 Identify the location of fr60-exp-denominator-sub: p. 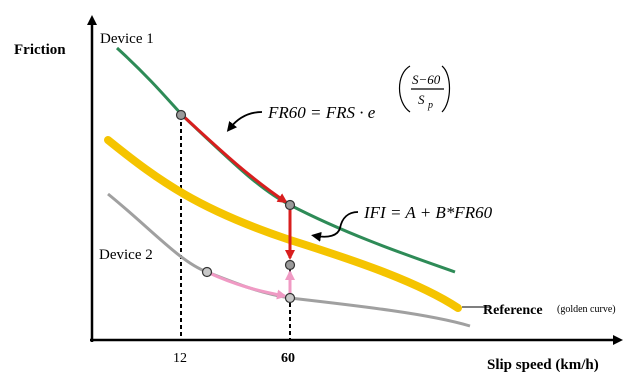
(430, 105).